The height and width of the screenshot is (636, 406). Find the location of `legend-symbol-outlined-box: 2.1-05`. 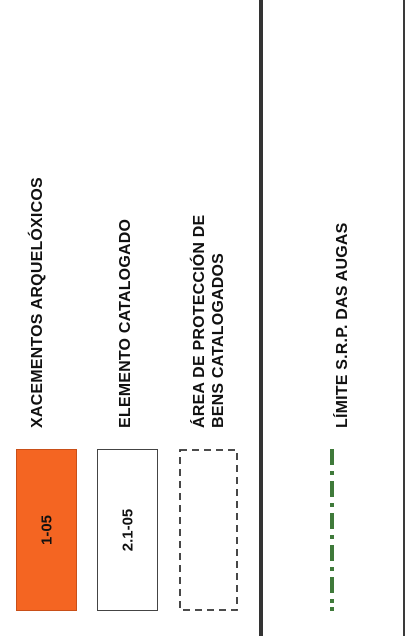

legend-symbol-outlined-box: 2.1-05 is located at coordinates (127, 530).